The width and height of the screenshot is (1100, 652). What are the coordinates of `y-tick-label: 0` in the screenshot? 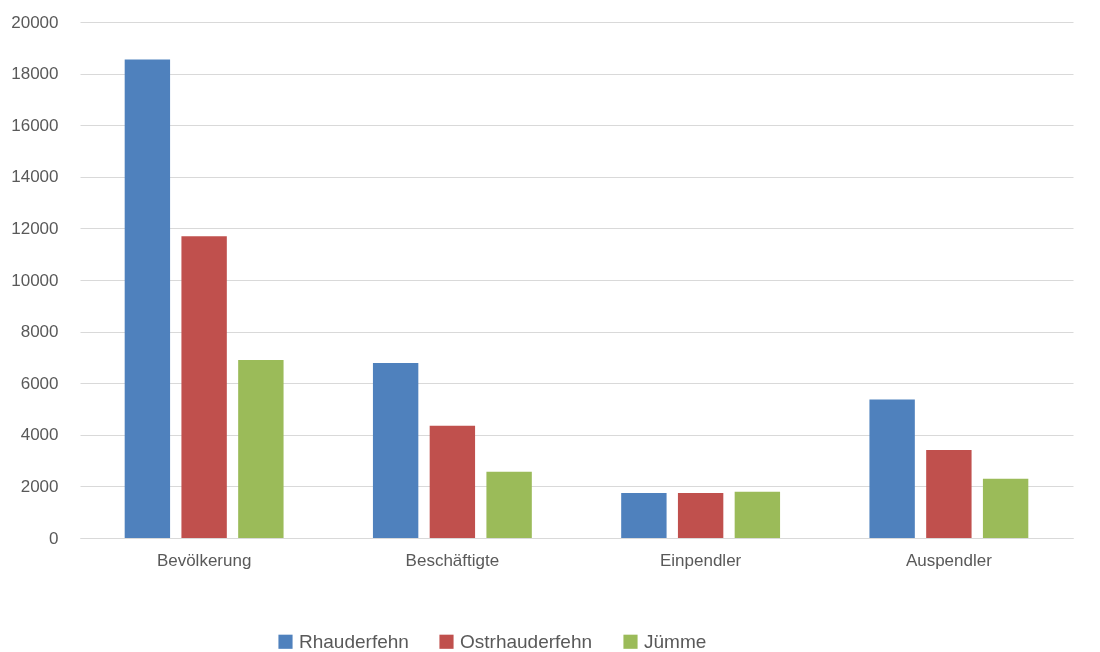 It's located at (54, 538).